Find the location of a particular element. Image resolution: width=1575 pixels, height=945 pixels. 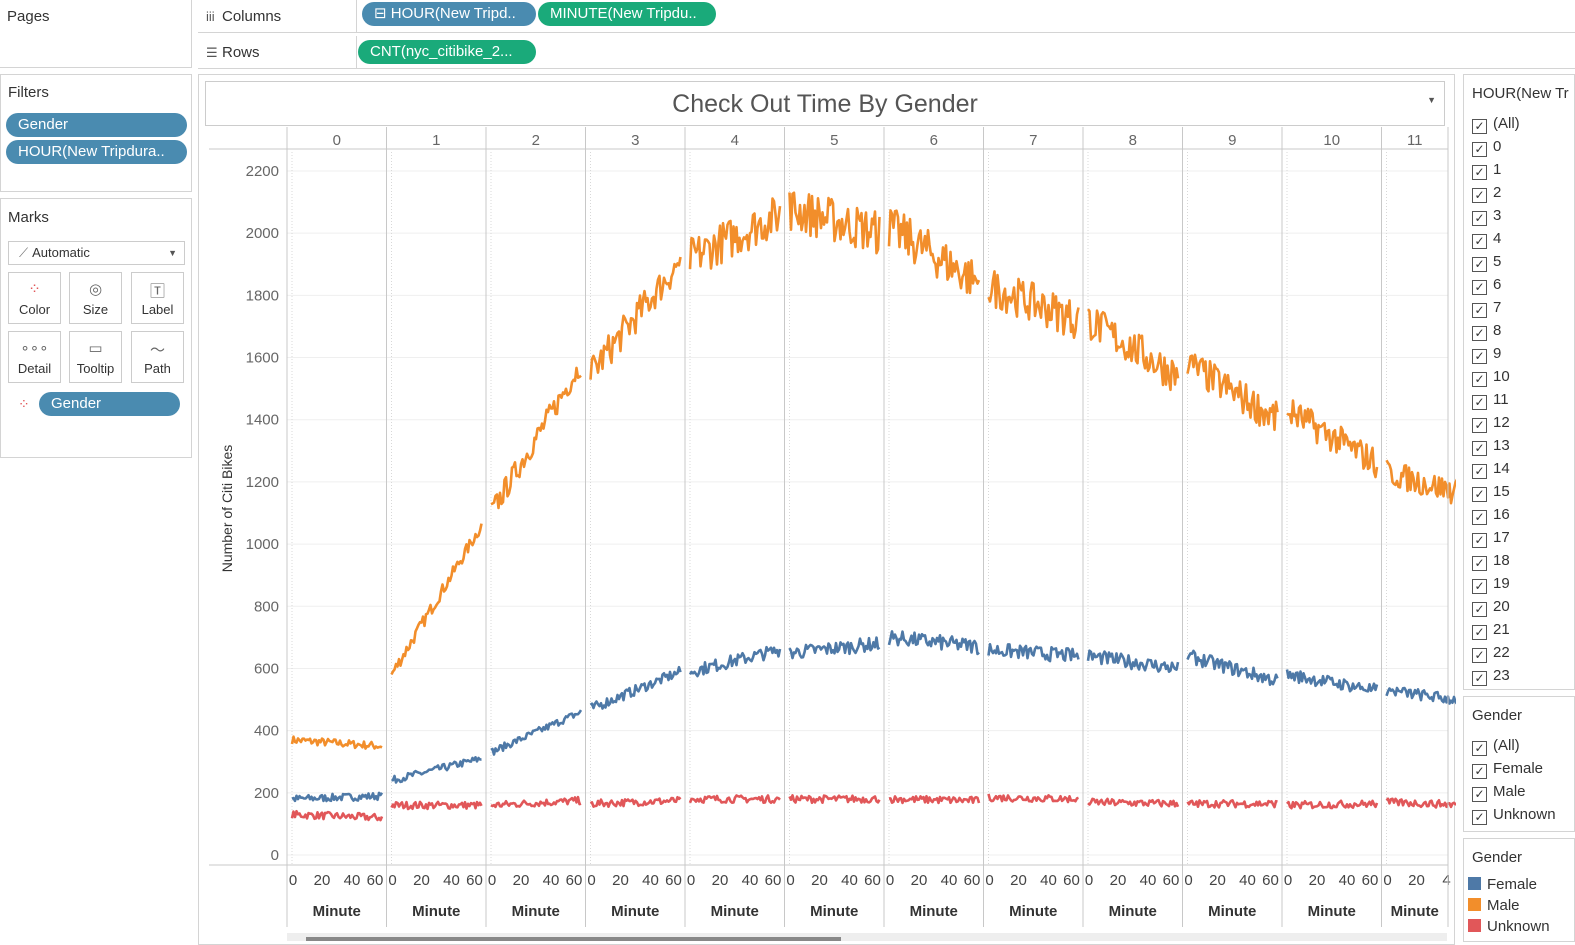

hour-filter-item-20: ✓ 19 is located at coordinates (1491, 584).